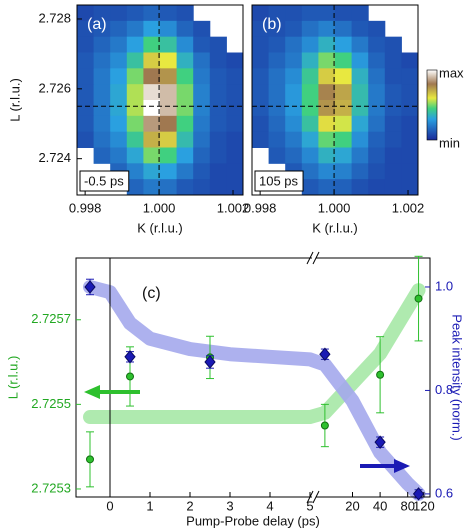 The height and width of the screenshot is (529, 468). I want to click on panel-label: (b), so click(272, 24).